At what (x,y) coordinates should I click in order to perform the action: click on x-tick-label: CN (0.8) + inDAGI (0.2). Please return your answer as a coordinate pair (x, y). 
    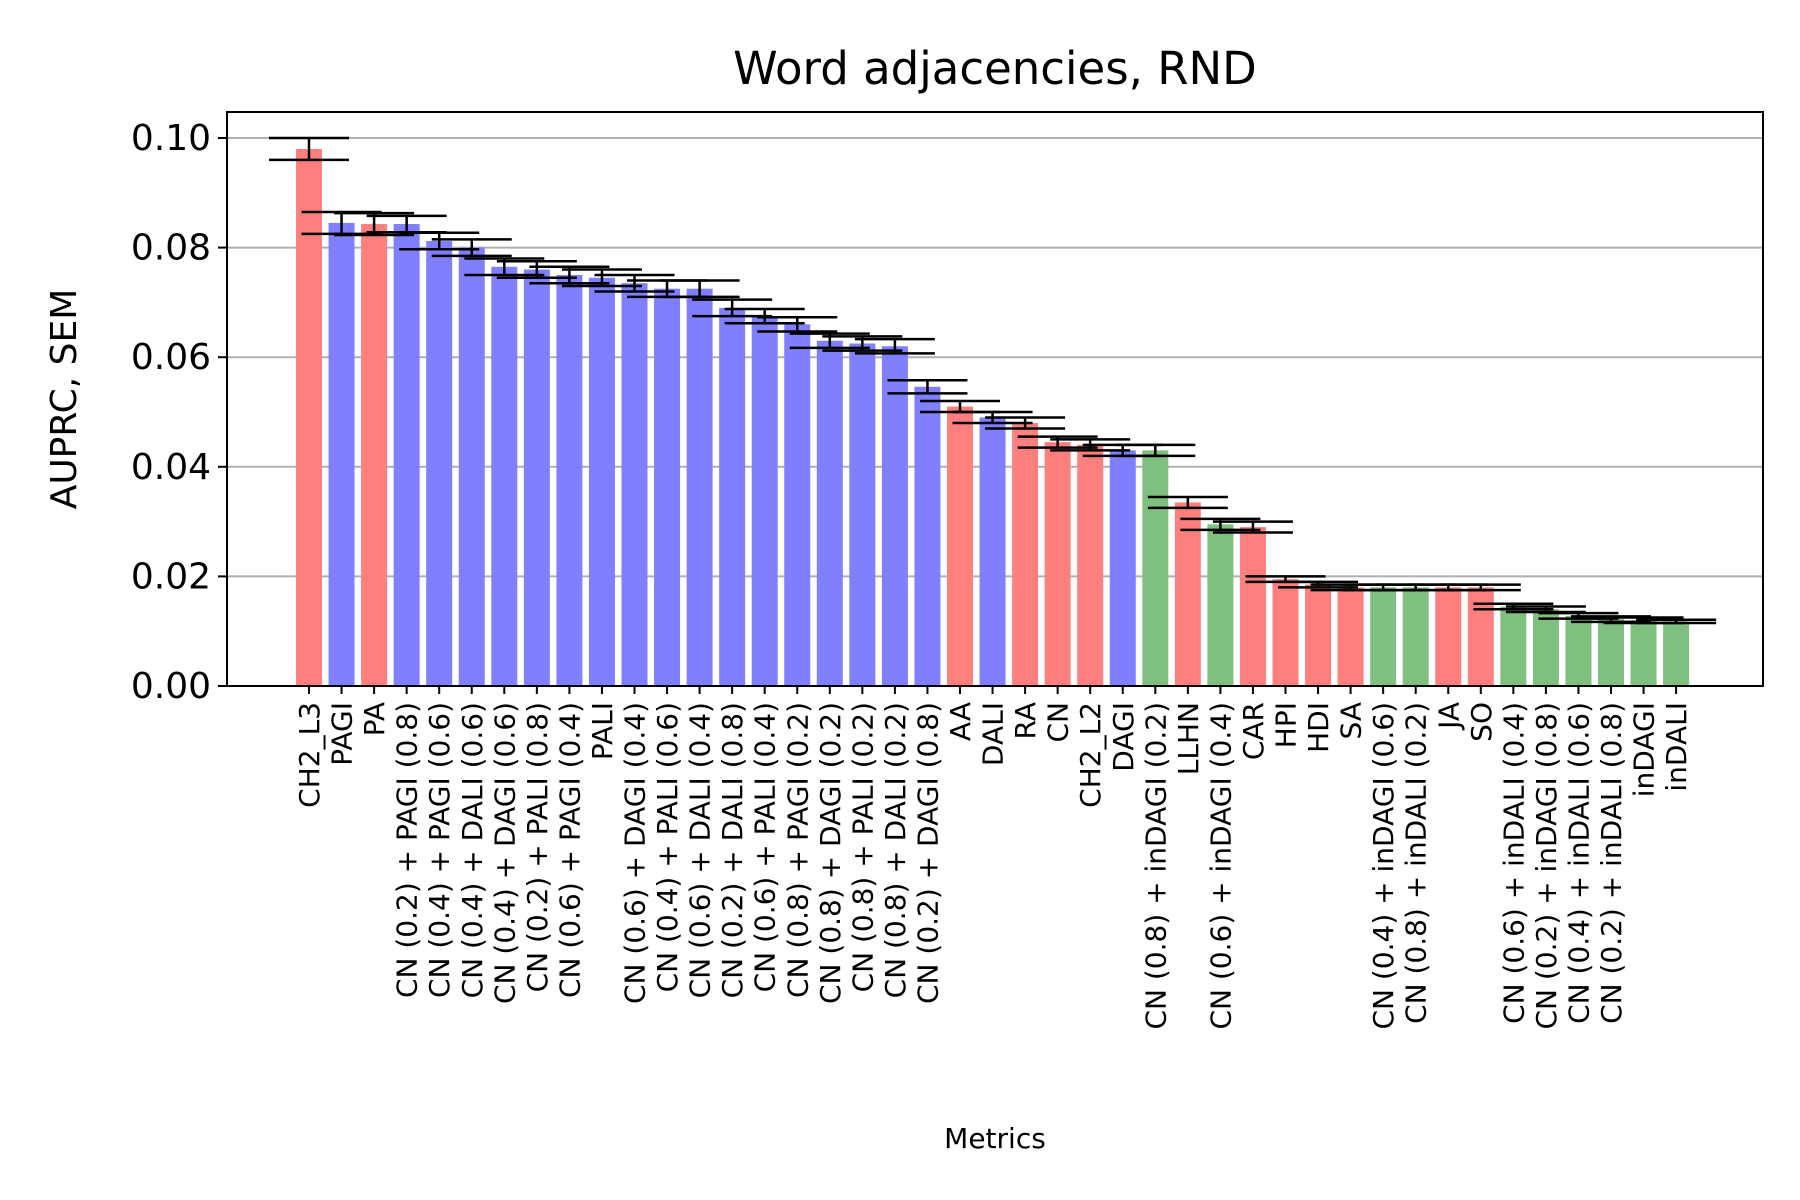
    Looking at the image, I should click on (1155, 866).